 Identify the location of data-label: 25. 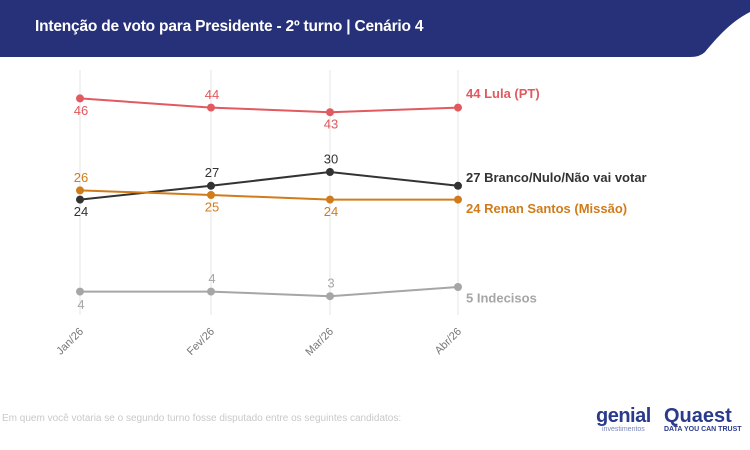
(212, 206).